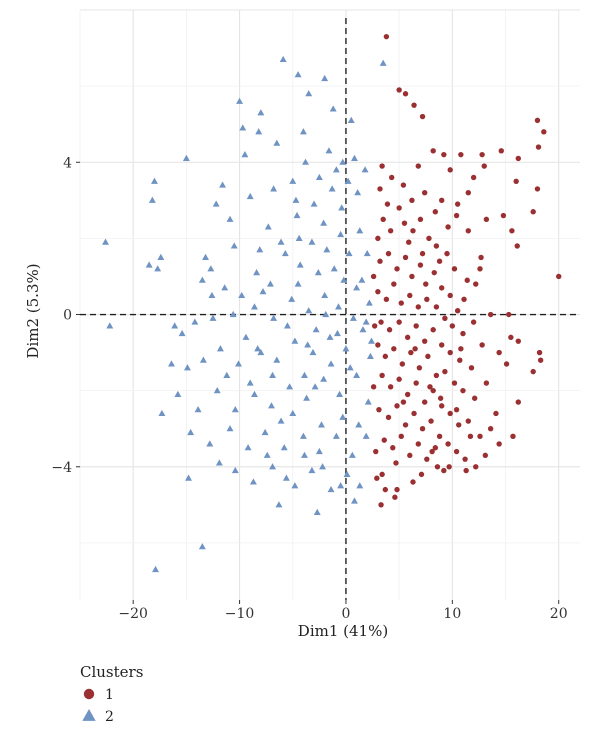 Image resolution: width=600 pixels, height=744 pixels. Describe the element at coordinates (67, 316) in the screenshot. I see `y-tick-label: 0` at that location.